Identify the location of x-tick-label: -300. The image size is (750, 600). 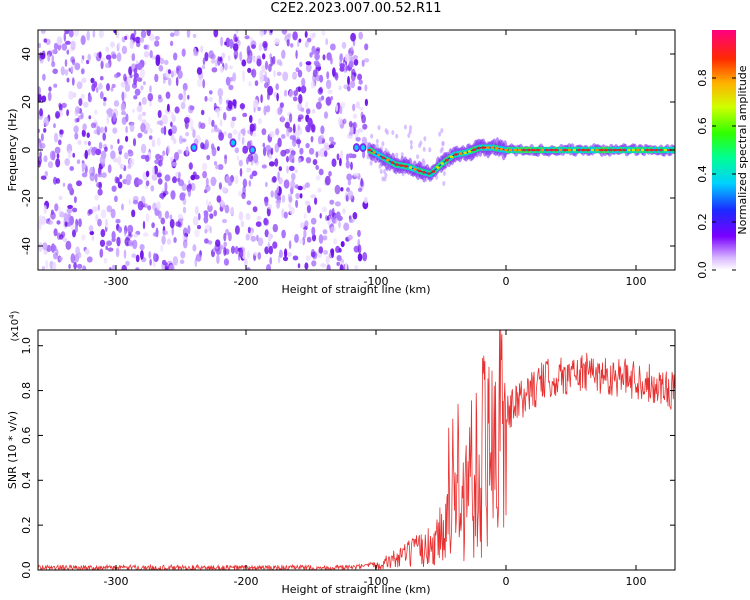
(116, 281).